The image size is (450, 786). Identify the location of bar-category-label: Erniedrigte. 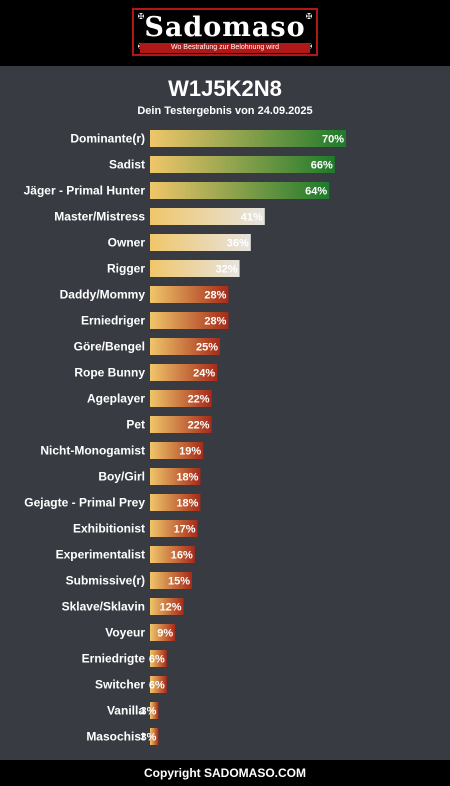
(114, 659).